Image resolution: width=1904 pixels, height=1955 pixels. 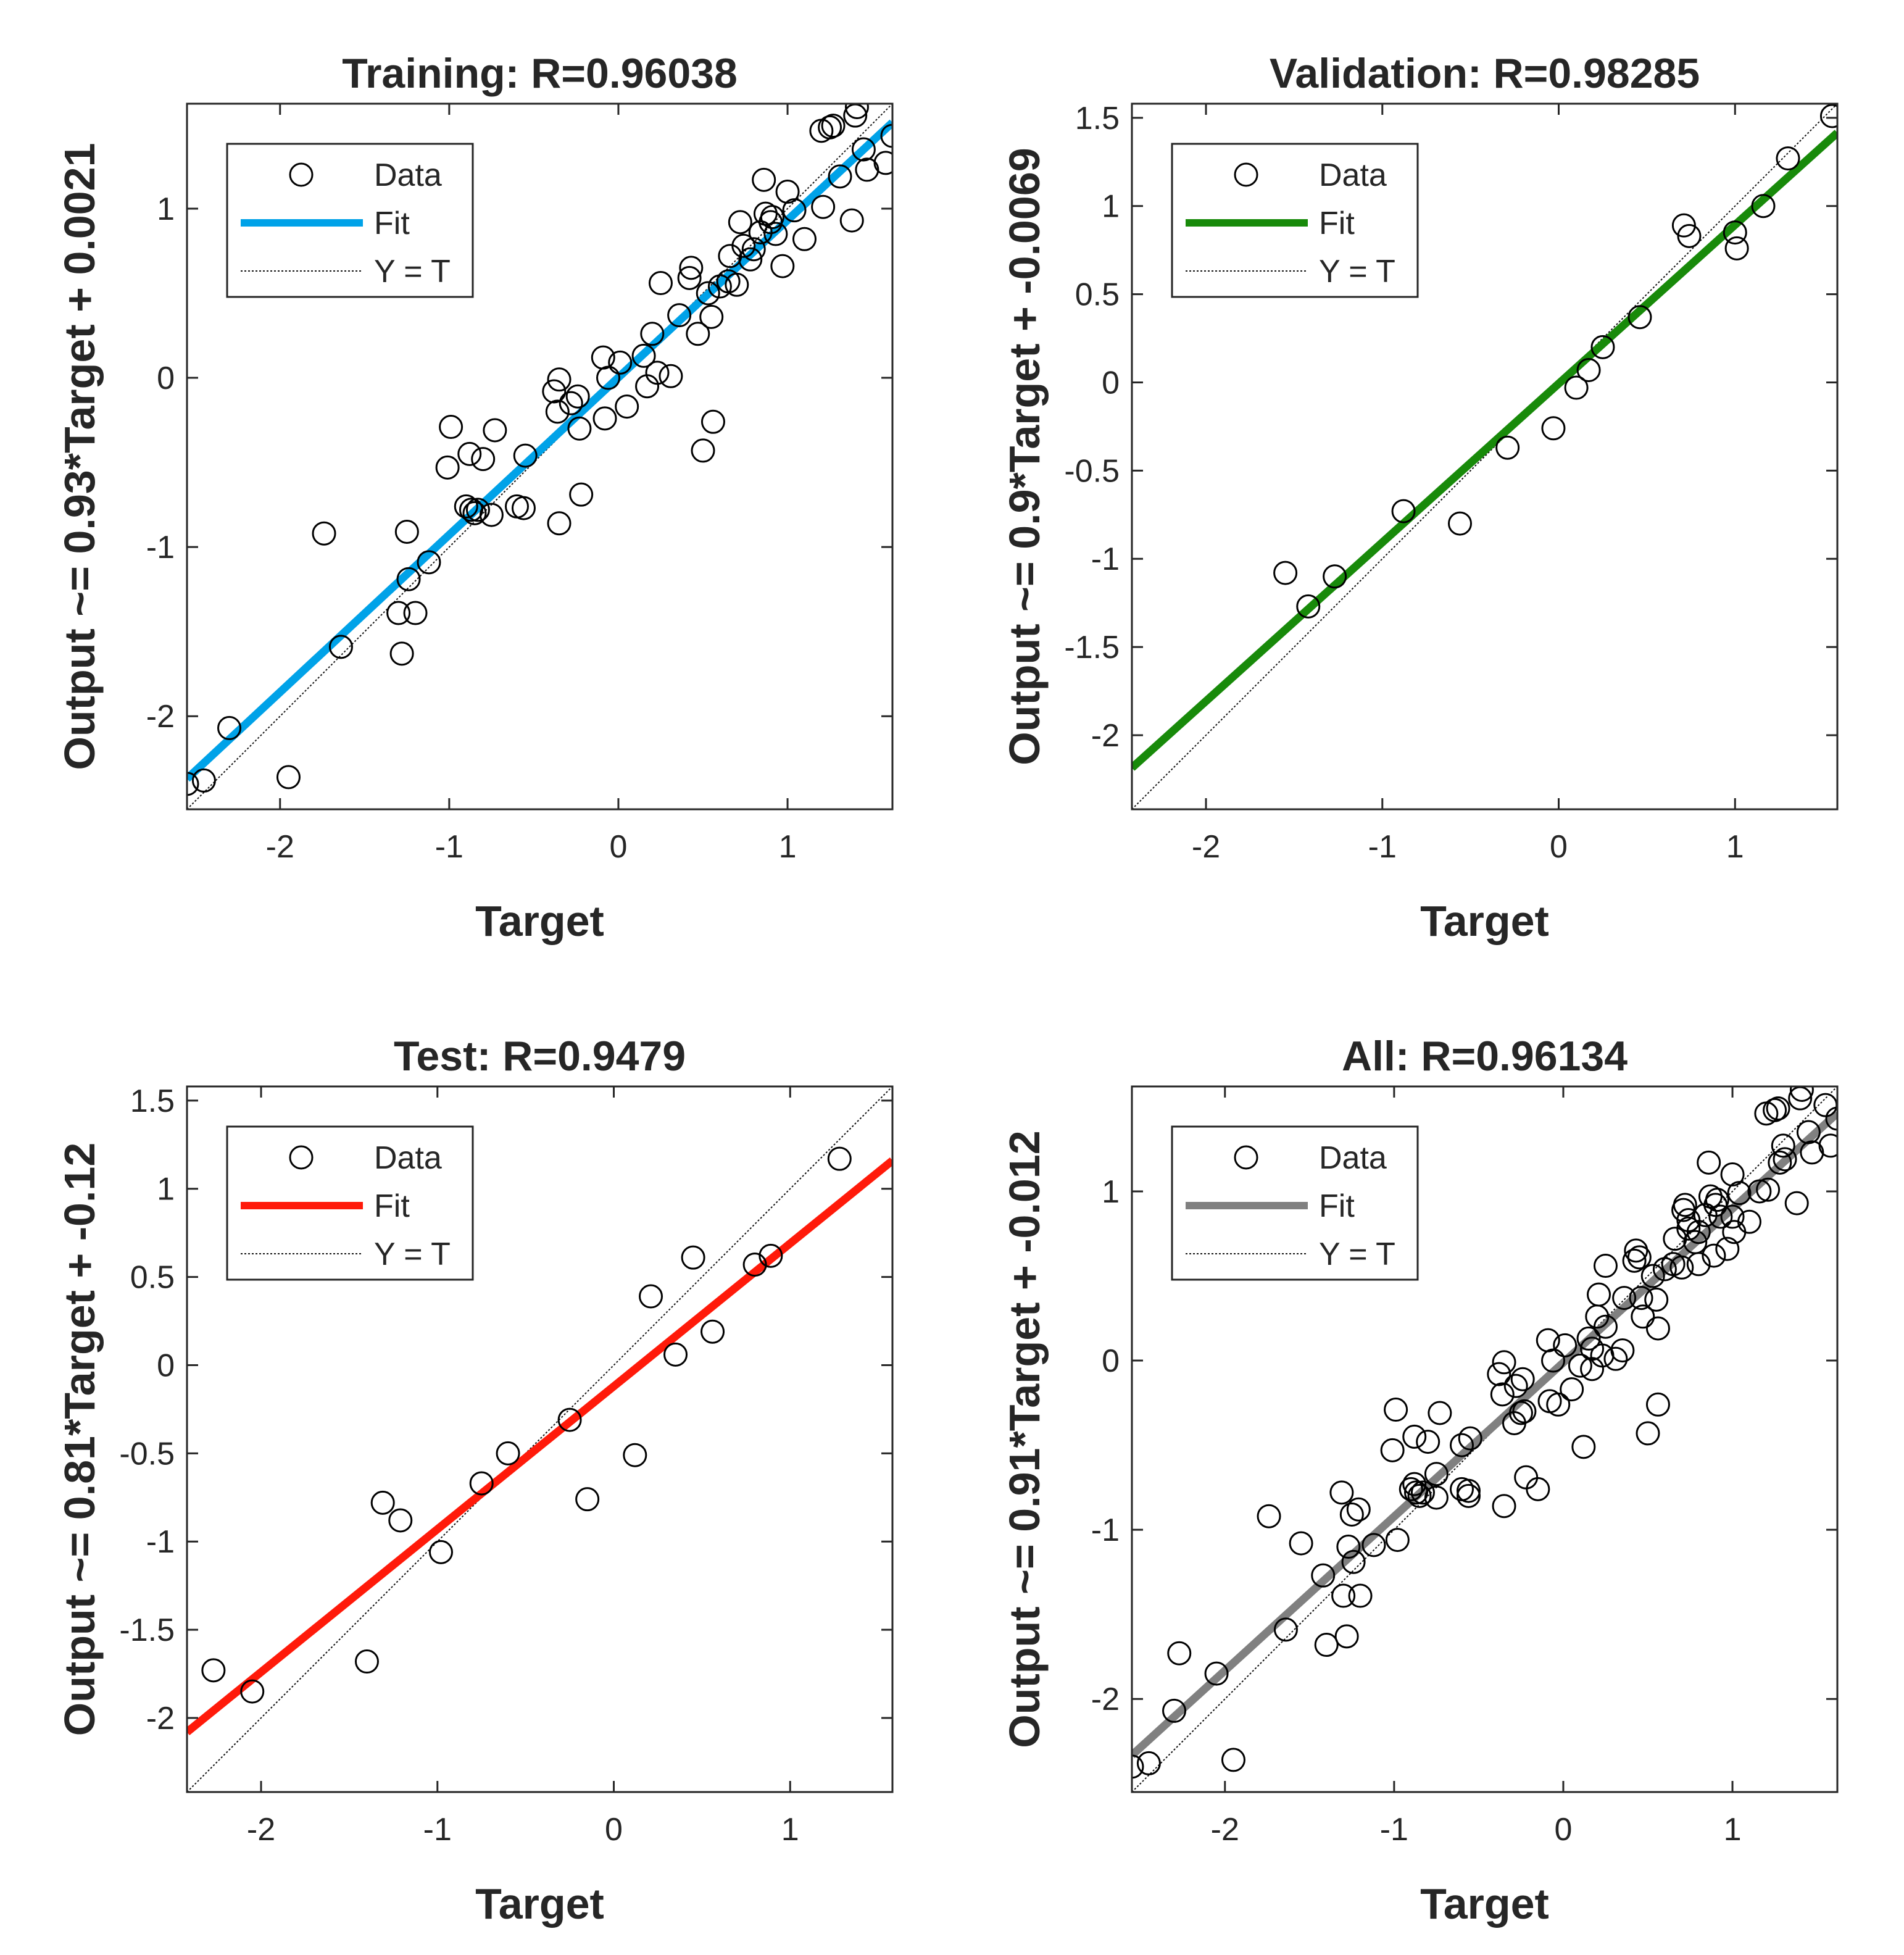 What do you see at coordinates (1111, 207) in the screenshot?
I see `y-tick-label: 1` at bounding box center [1111, 207].